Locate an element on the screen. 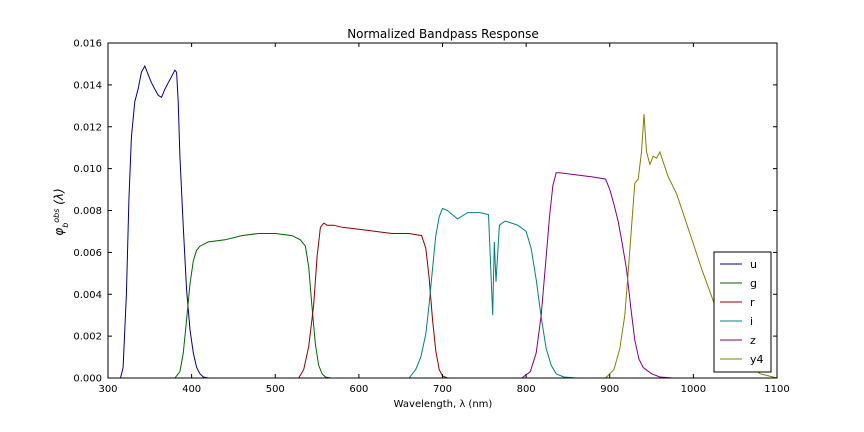 This screenshot has width=864, height=432. y-tick-label: 0.008 is located at coordinates (87, 211).